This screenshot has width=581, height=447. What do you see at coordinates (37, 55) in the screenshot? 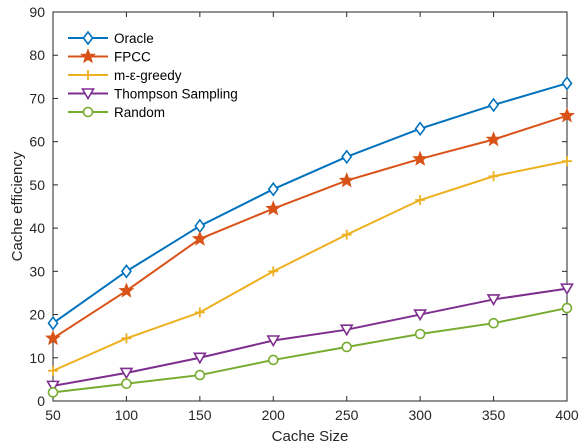
I see `y-tick-label: 80` at bounding box center [37, 55].